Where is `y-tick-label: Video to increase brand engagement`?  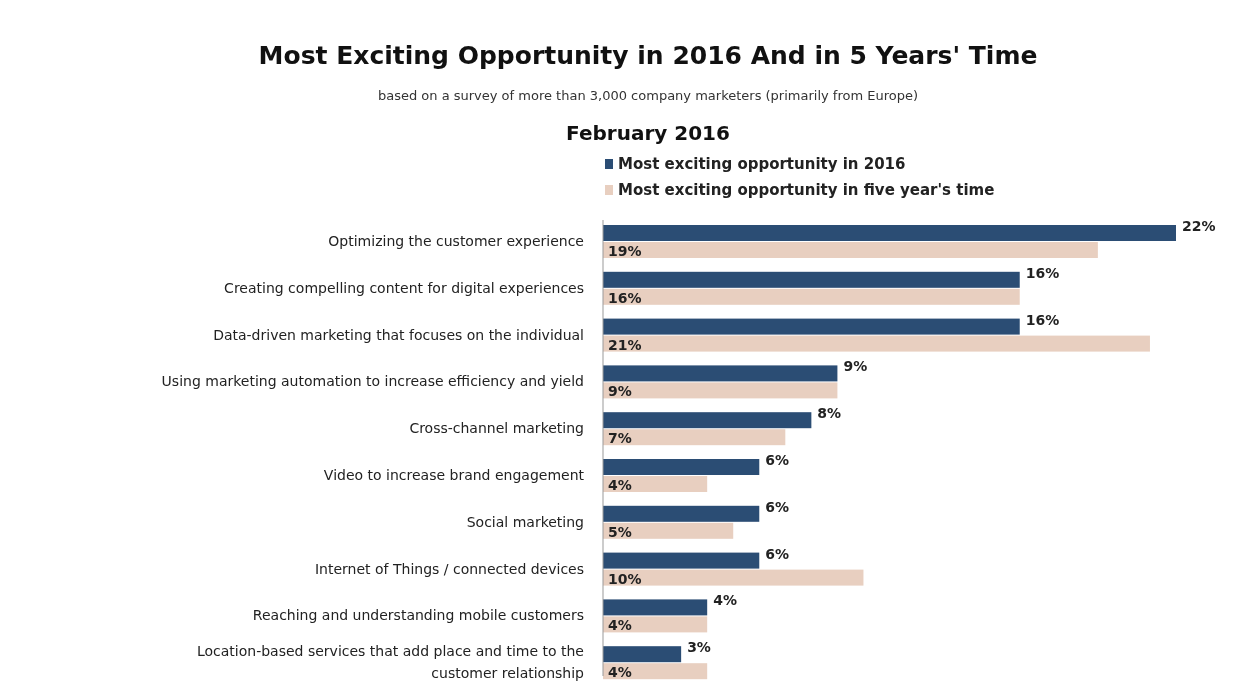 y-tick-label: Video to increase brand engagement is located at coordinates (454, 475).